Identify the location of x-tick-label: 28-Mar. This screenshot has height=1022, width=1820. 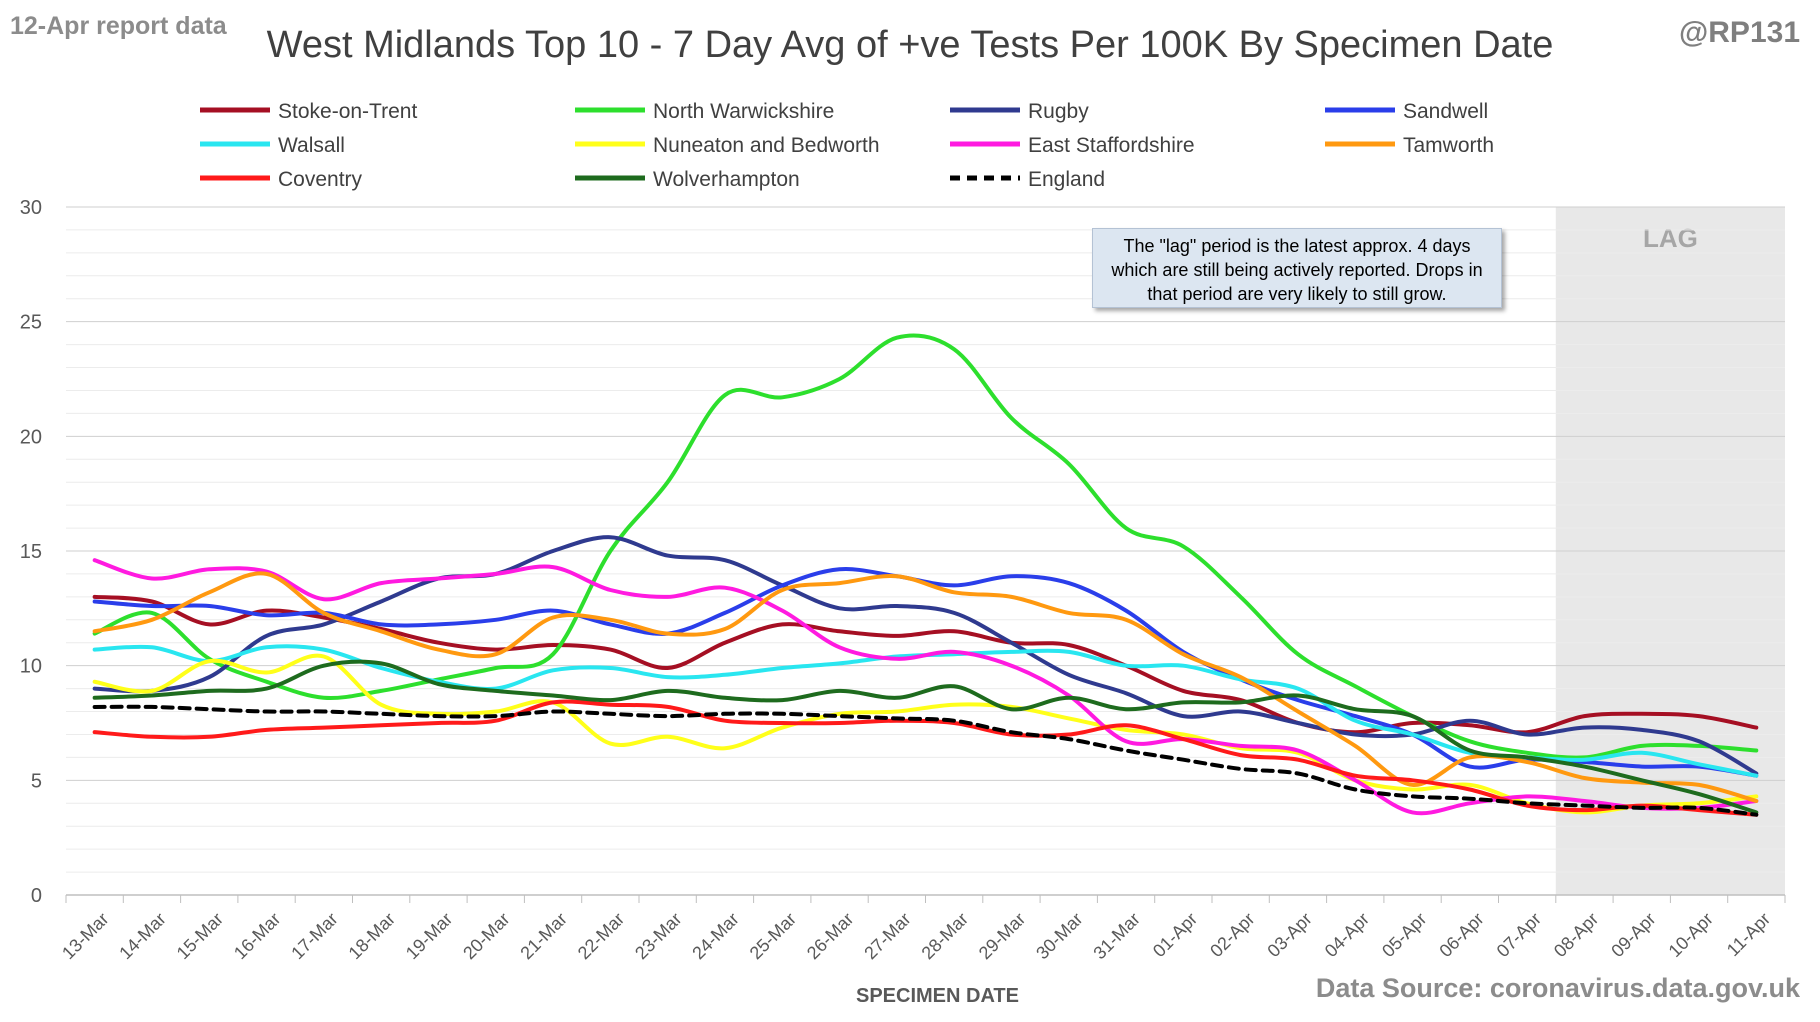
(945, 936).